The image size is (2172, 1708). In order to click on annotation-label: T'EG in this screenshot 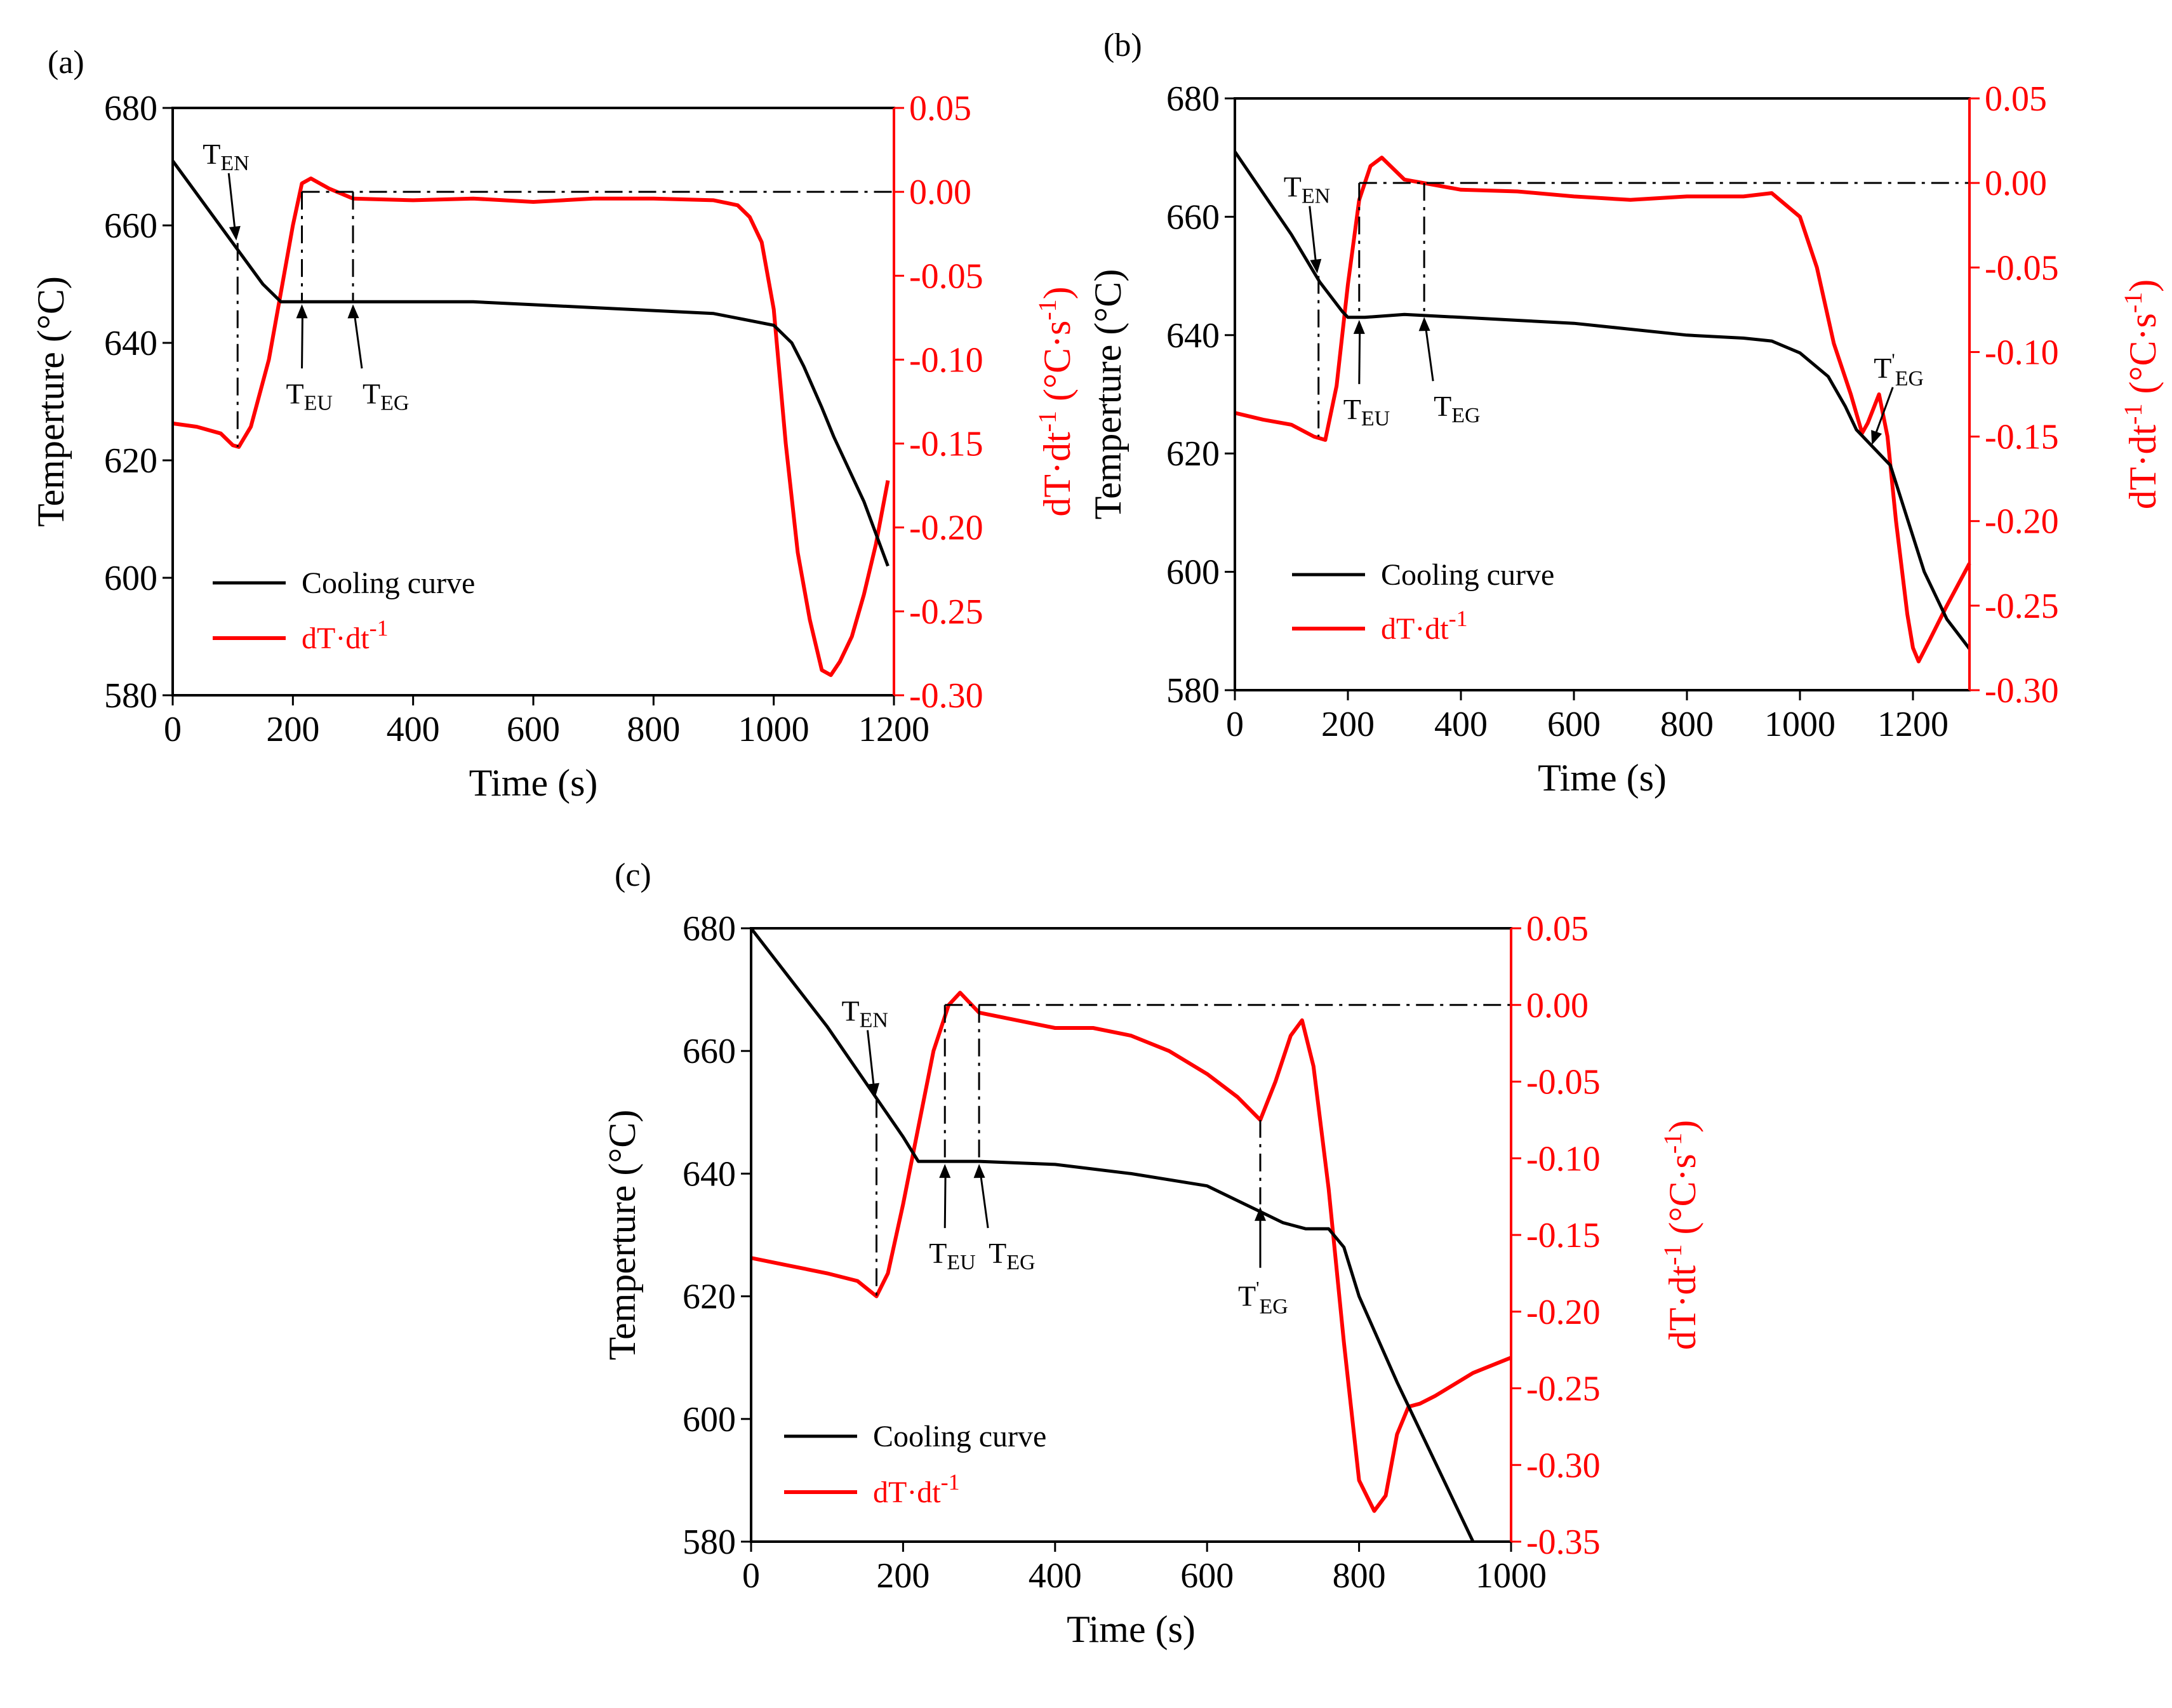, I will do `click(1263, 1299)`.